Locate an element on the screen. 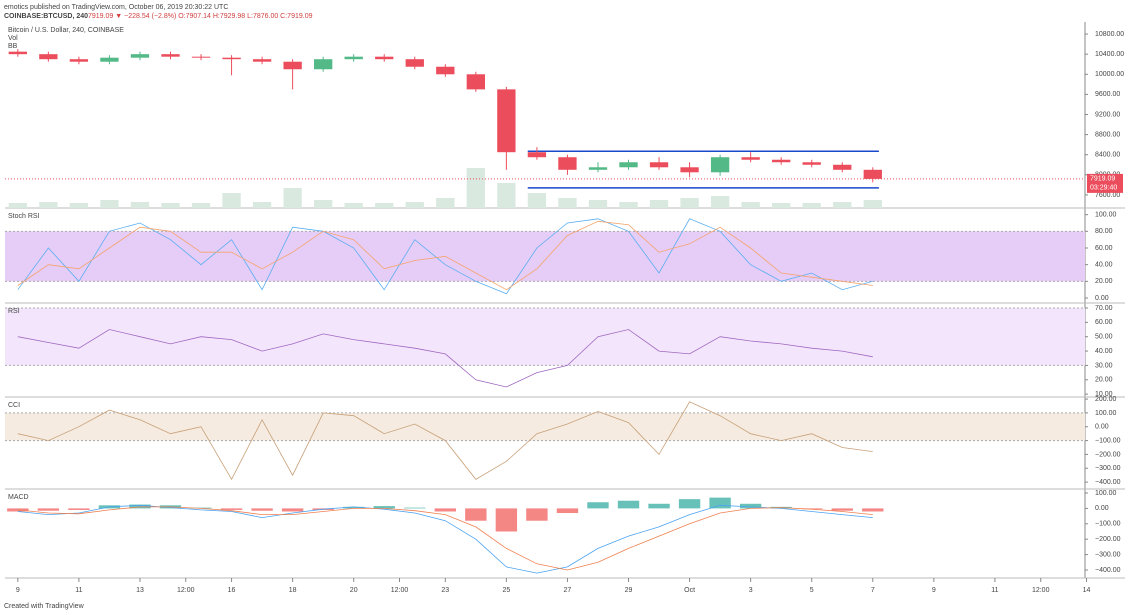 Image resolution: width=1128 pixels, height=615 pixels. x-tick-label: 5 is located at coordinates (812, 590).